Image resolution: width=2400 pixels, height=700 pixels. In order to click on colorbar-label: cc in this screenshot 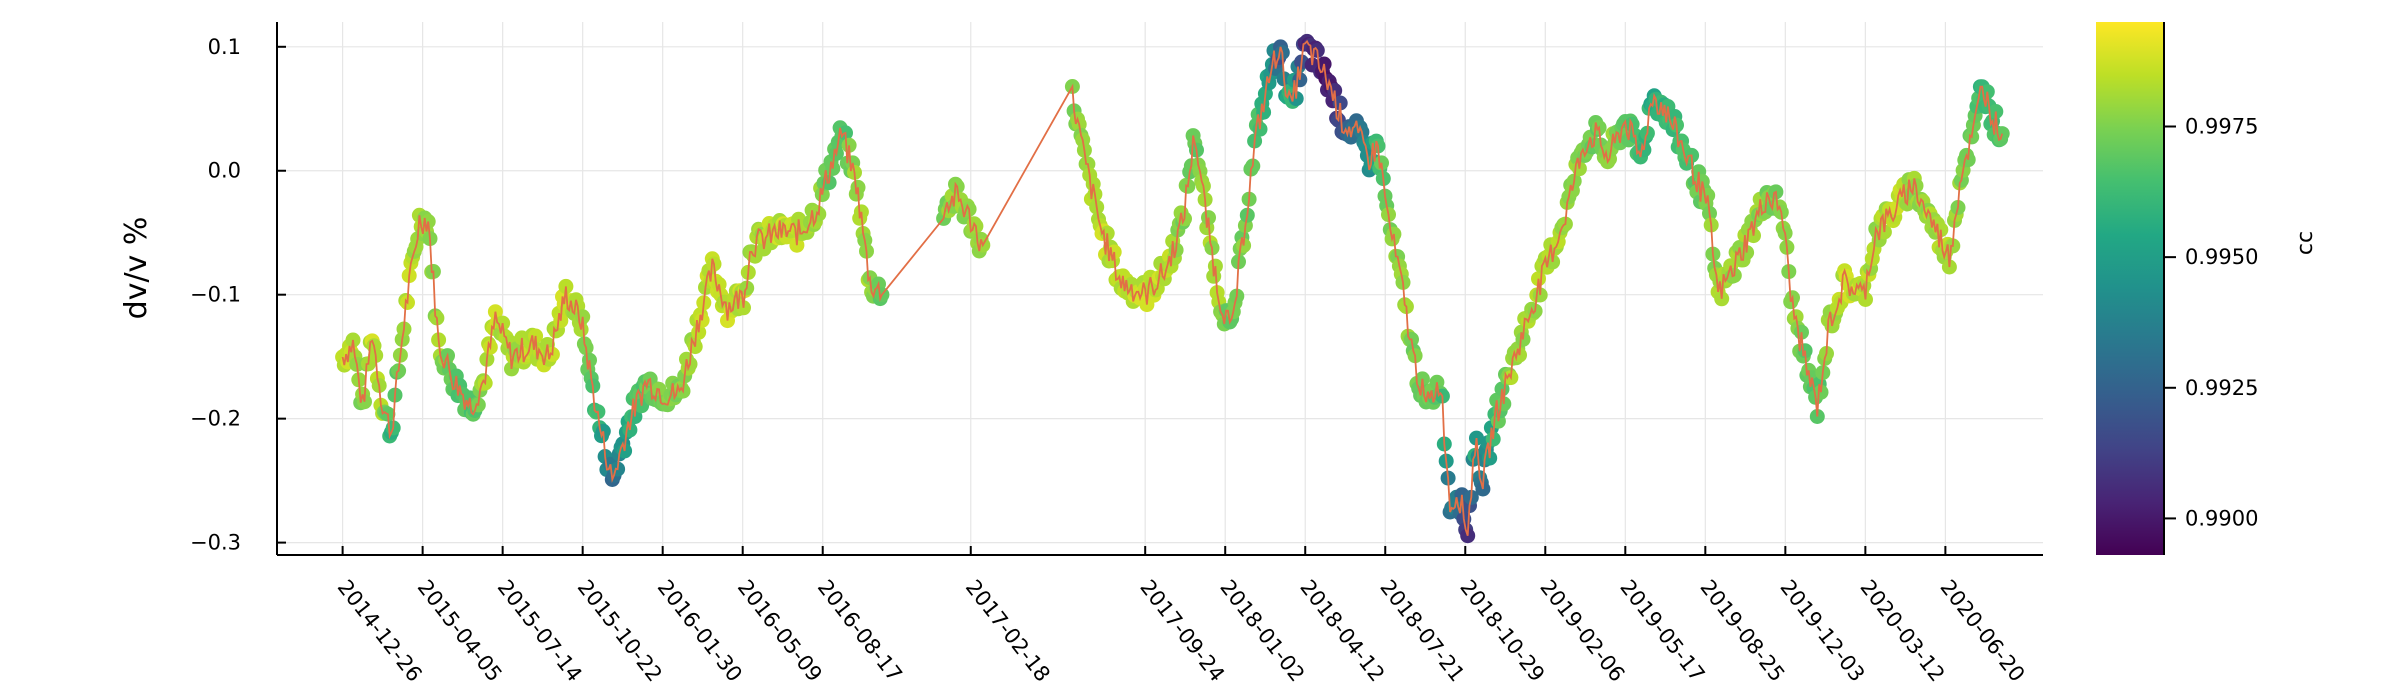, I will do `click(2305, 243)`.